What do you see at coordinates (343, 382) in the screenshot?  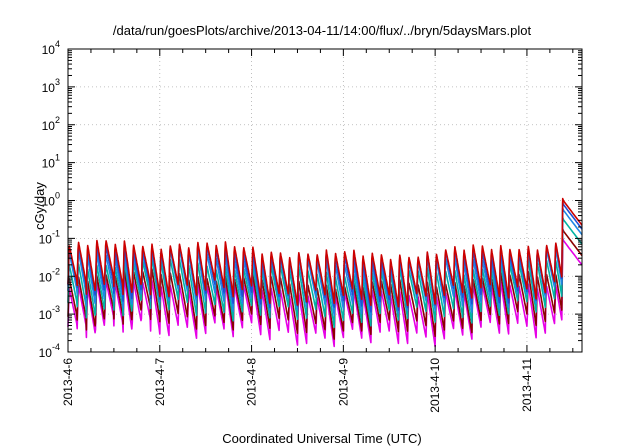 I see `x-tick-label: 2013-4-9` at bounding box center [343, 382].